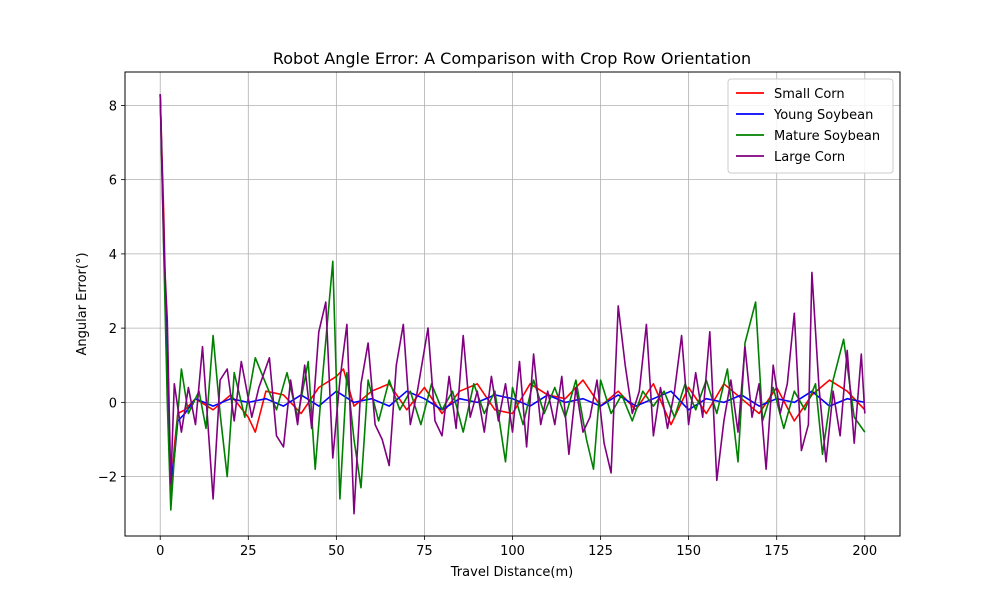 This screenshot has width=1000, height=600. I want to click on x-tick-label: 200, so click(864, 551).